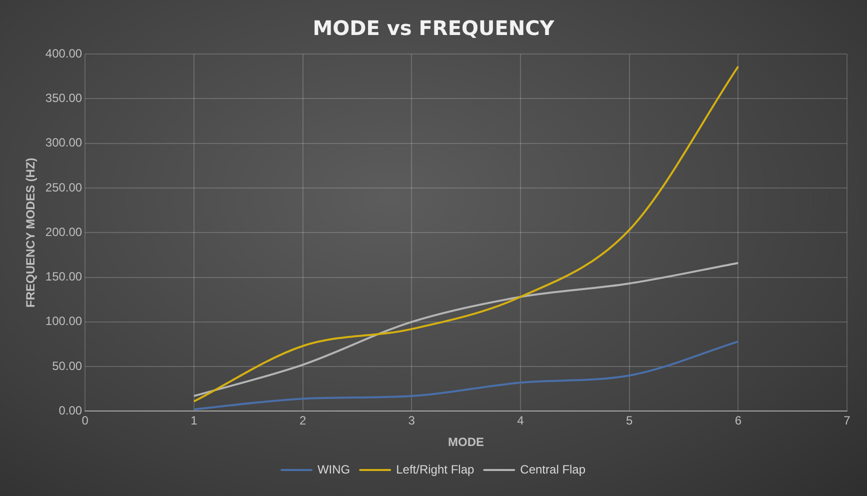 The height and width of the screenshot is (496, 867). Describe the element at coordinates (629, 421) in the screenshot. I see `x-tick-label: 5` at that location.